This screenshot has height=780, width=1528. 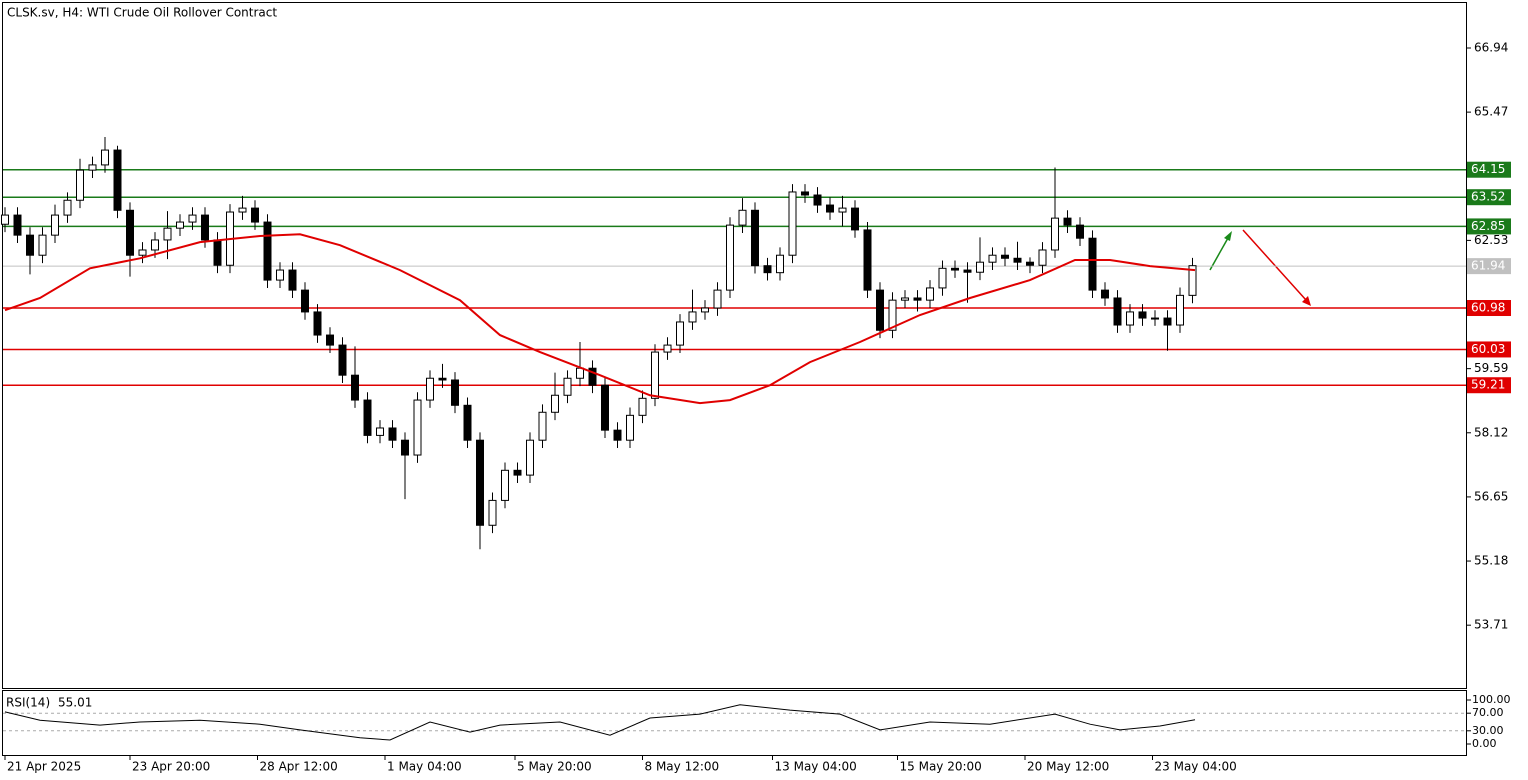 What do you see at coordinates (1491, 432) in the screenshot?
I see `y-tick-label: 58.12` at bounding box center [1491, 432].